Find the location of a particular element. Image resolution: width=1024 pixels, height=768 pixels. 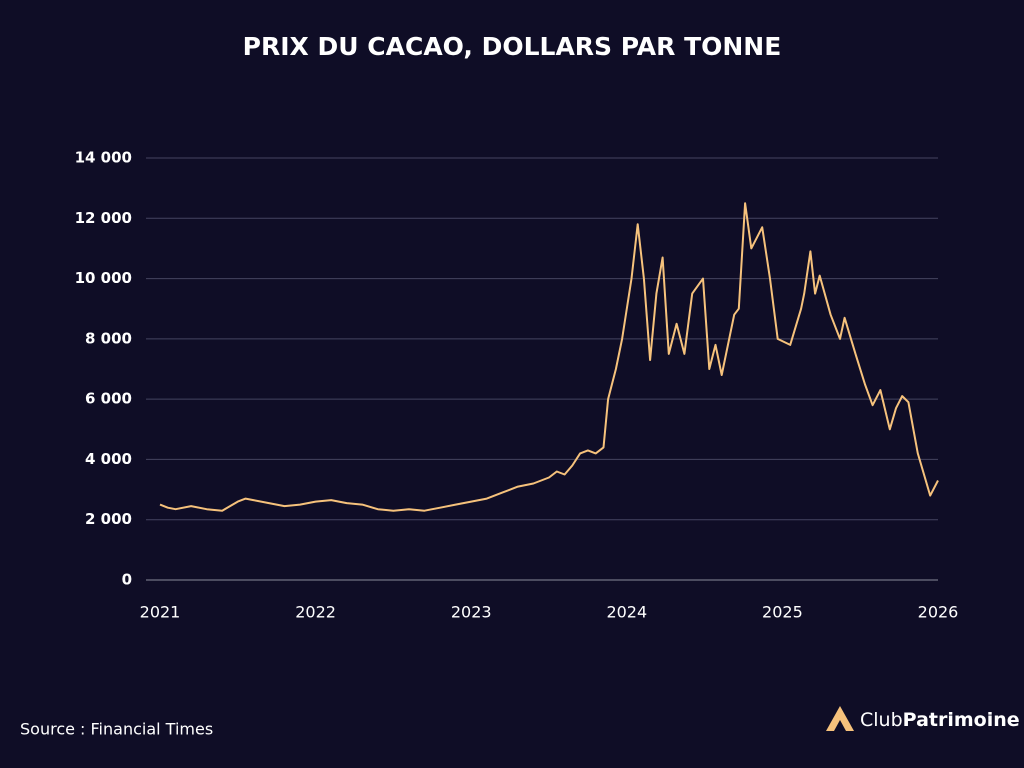

brand-light: Club is located at coordinates (881, 720).